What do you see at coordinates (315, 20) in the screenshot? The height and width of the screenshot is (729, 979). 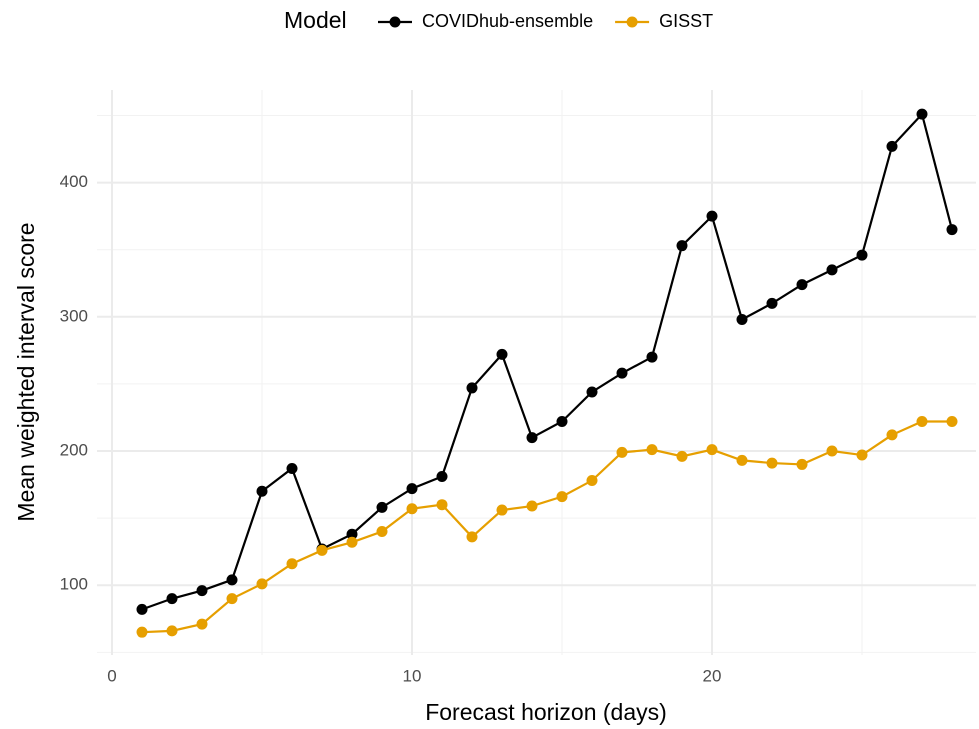 I see `legend-title: Model` at bounding box center [315, 20].